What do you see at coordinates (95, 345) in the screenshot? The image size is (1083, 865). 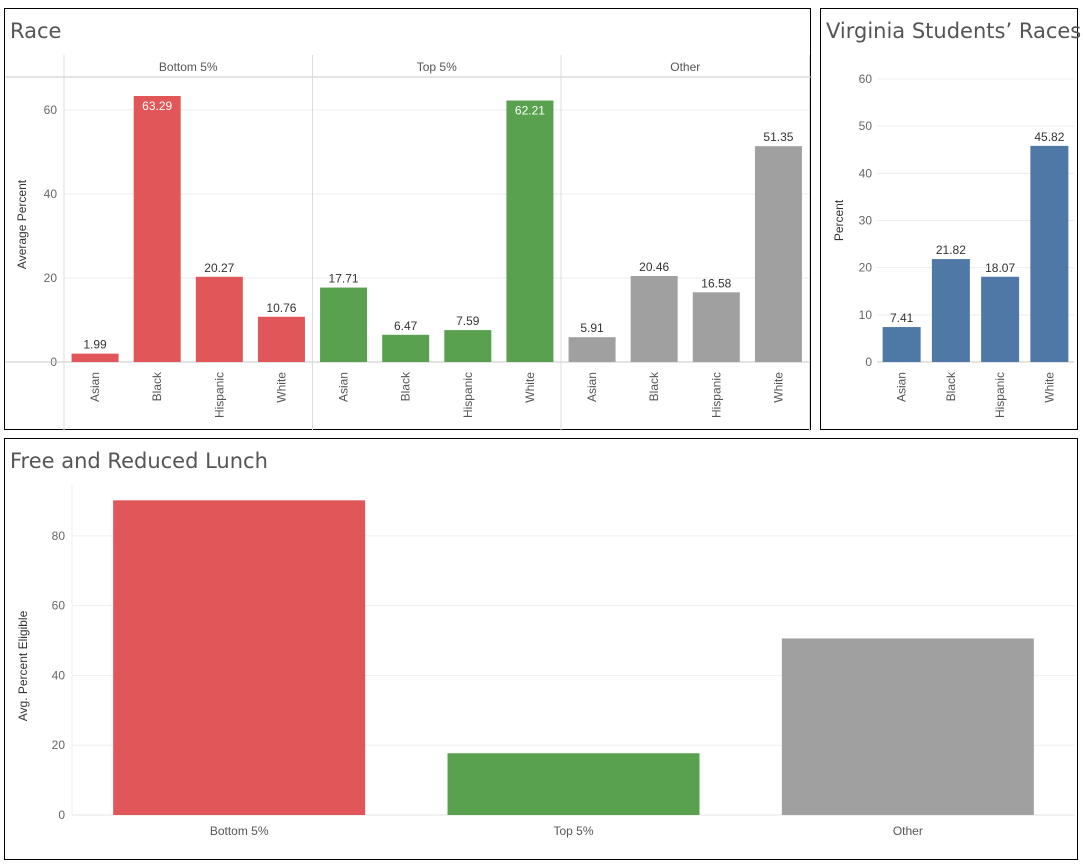 I see `data-label: 1.99` at bounding box center [95, 345].